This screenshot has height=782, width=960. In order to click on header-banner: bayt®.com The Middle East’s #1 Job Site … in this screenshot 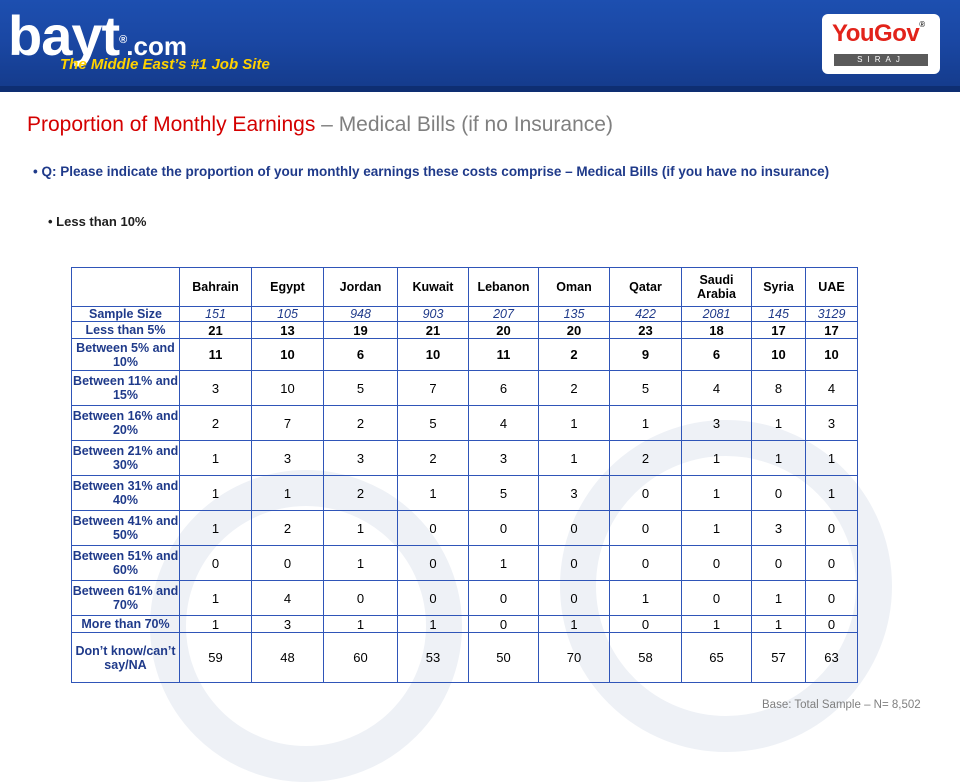, I will do `click(480, 46)`.